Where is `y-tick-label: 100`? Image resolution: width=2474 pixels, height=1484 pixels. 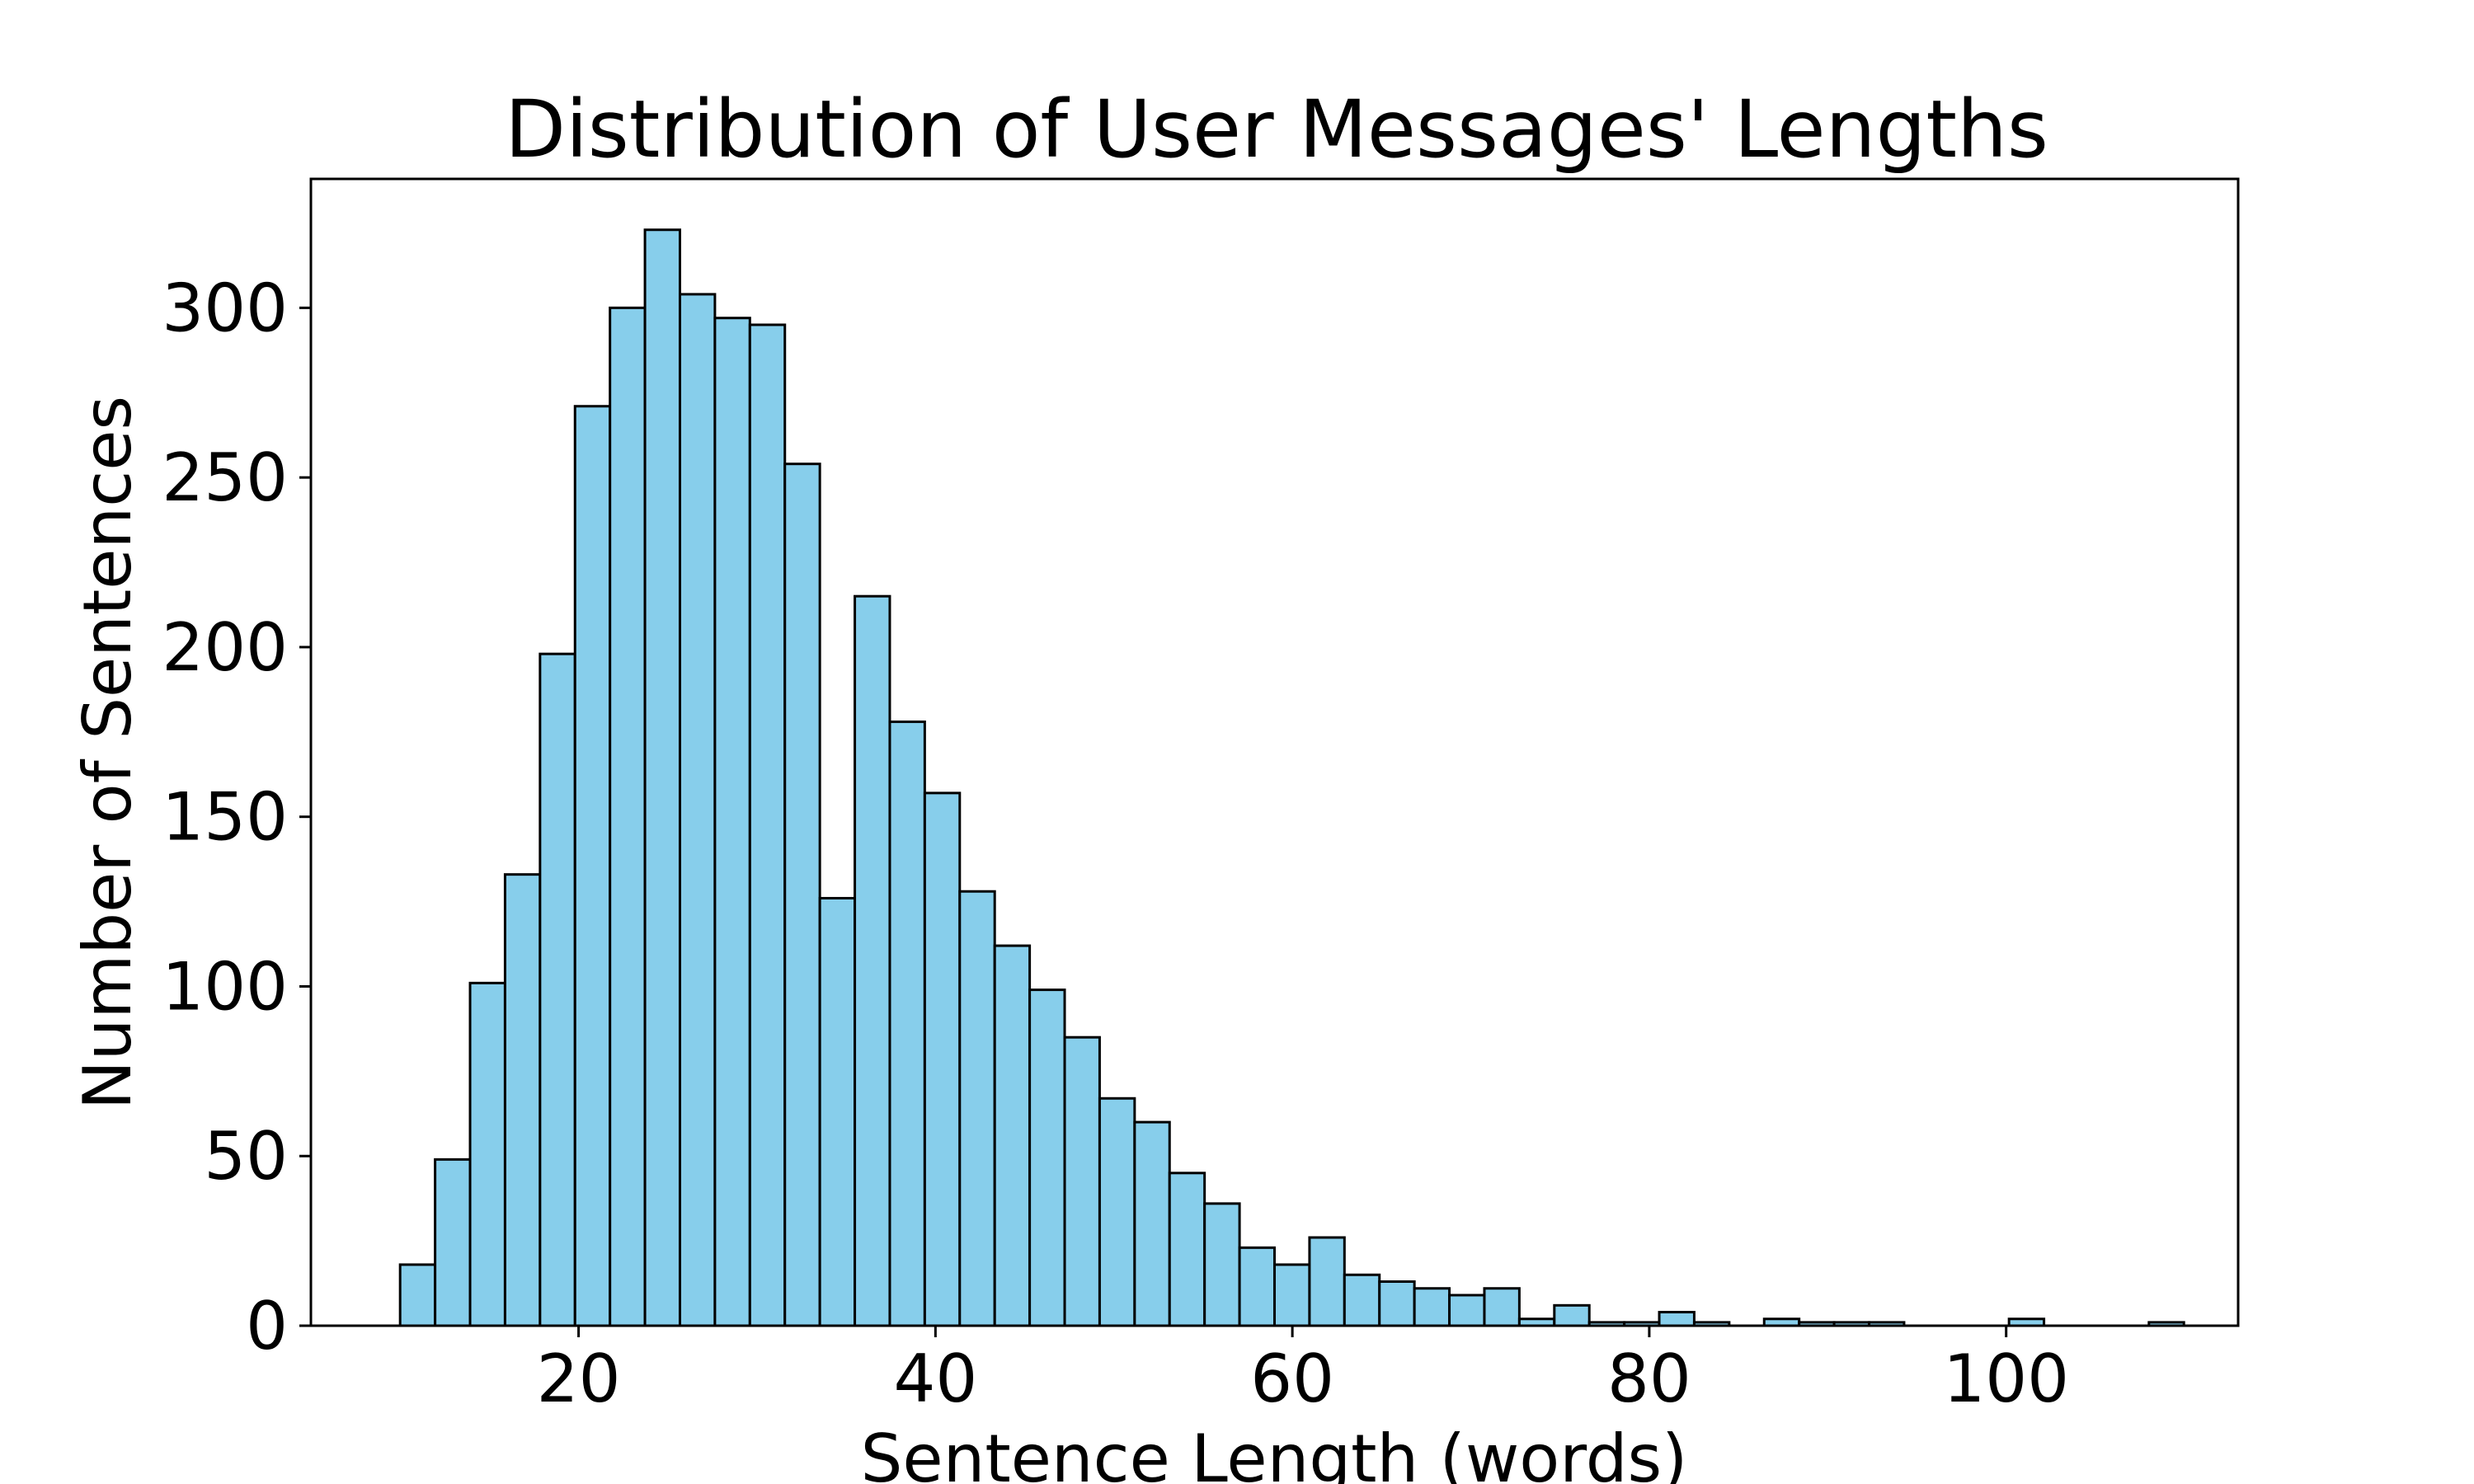
y-tick-label: 100 is located at coordinates (225, 986).